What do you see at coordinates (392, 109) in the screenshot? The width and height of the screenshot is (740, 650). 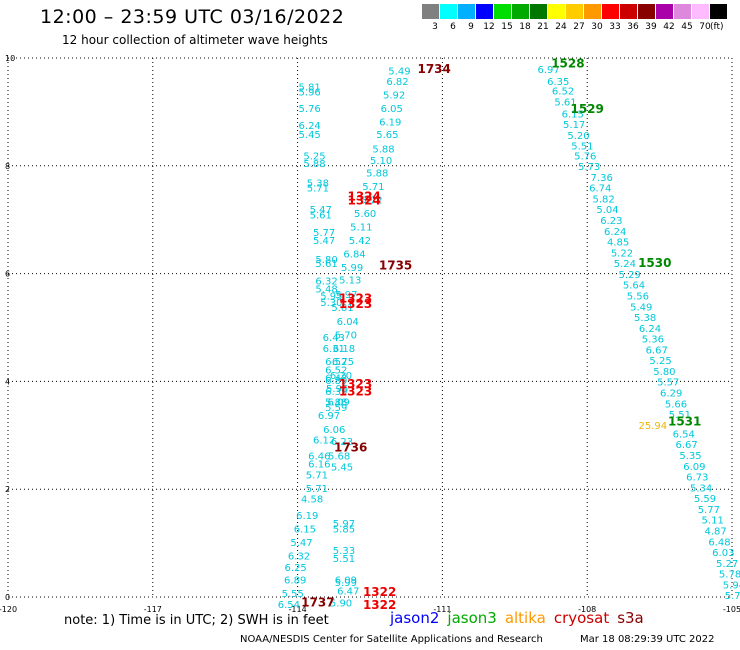 I see `wave-height-label: 6.05` at bounding box center [392, 109].